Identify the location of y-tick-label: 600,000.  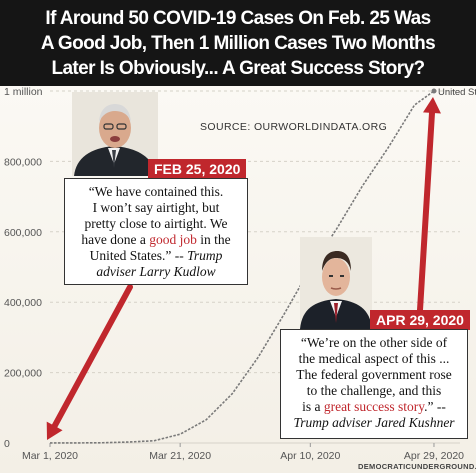
(23, 233).